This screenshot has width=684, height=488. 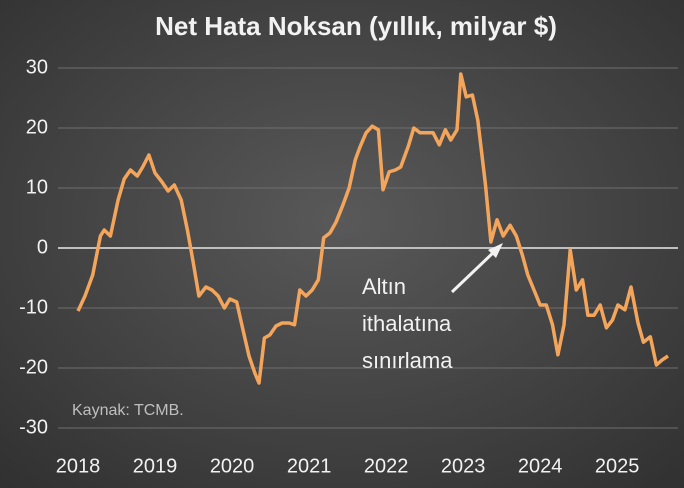 I want to click on y-tick-label: 0, so click(x=42, y=247).